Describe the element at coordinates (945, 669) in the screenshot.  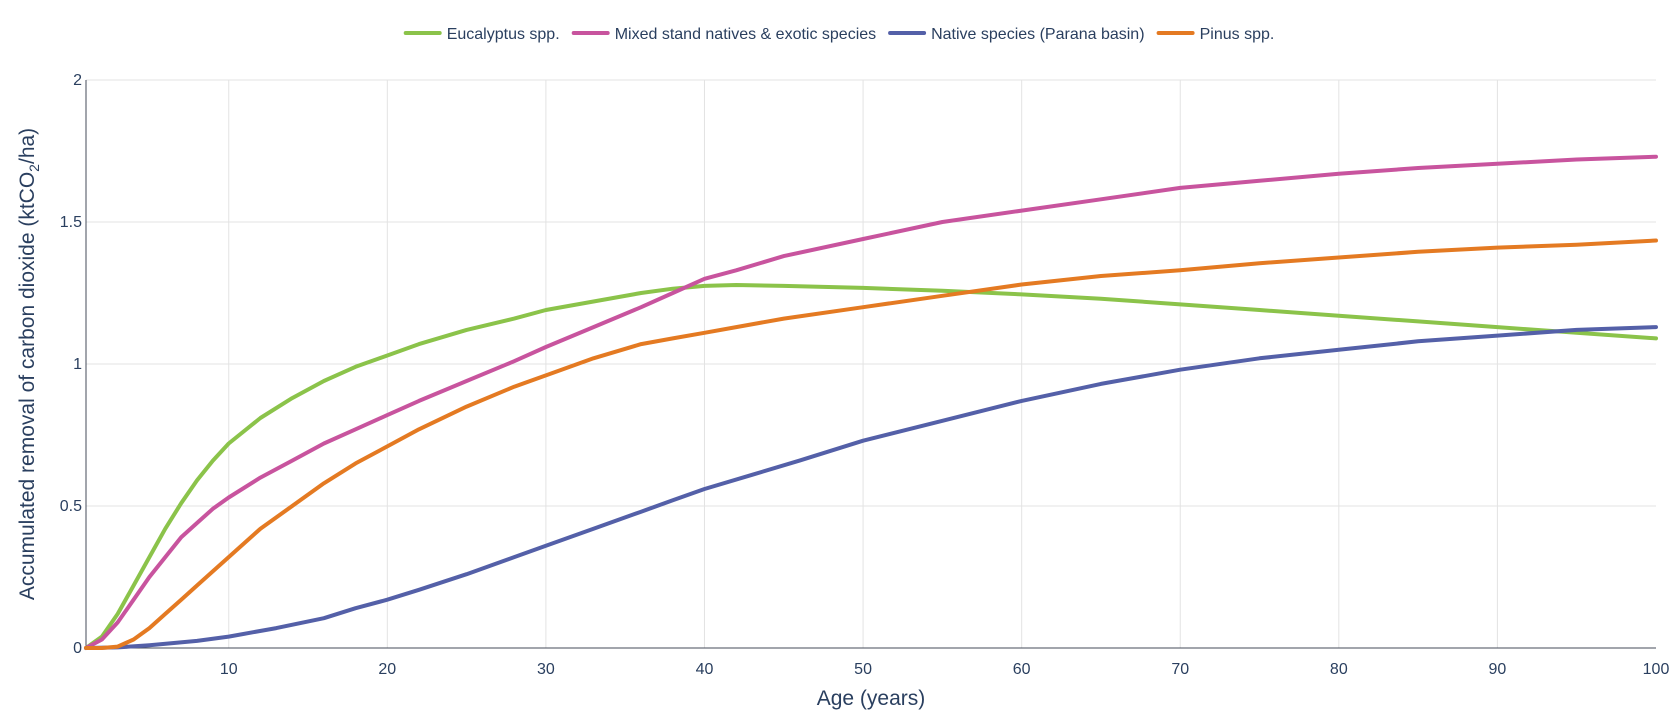
I see `x-tick-labels: 10 20 30 40 50 60 70 80 90 100` at that location.